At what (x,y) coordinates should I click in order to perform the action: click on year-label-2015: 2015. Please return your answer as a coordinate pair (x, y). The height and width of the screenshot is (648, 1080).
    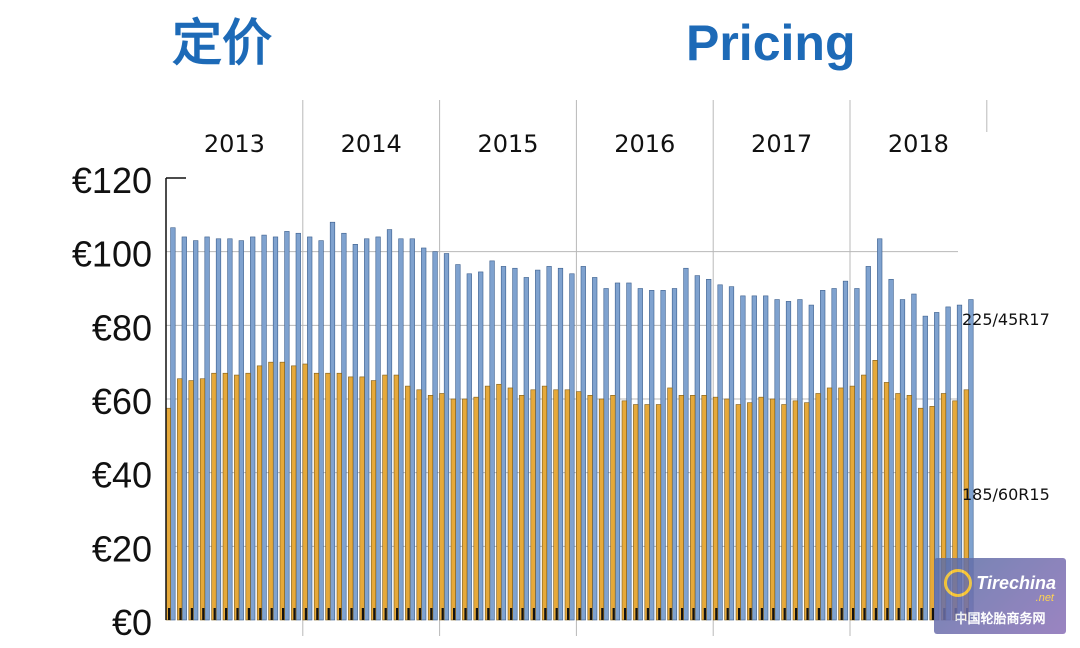
    Looking at the image, I should click on (507, 144).